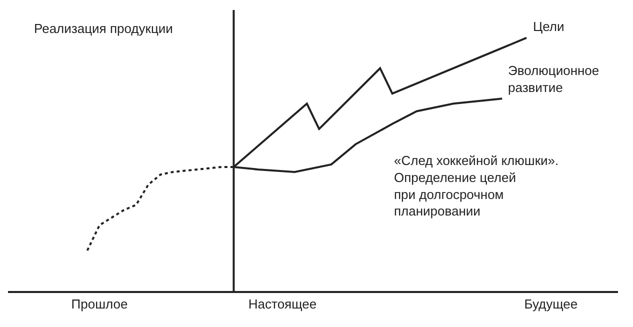 The width and height of the screenshot is (633, 327). Describe the element at coordinates (99, 304) in the screenshot. I see `x-tick-label: Прошлое` at that location.